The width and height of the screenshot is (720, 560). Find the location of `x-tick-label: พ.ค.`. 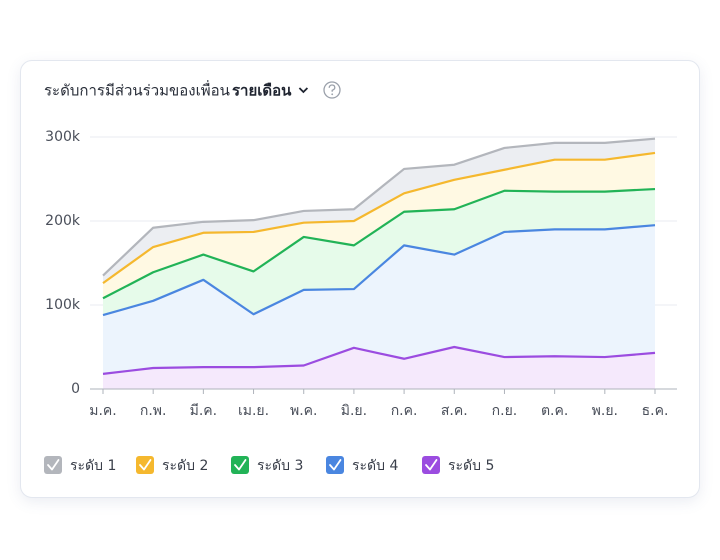

x-tick-label: พ.ค. is located at coordinates (304, 411).